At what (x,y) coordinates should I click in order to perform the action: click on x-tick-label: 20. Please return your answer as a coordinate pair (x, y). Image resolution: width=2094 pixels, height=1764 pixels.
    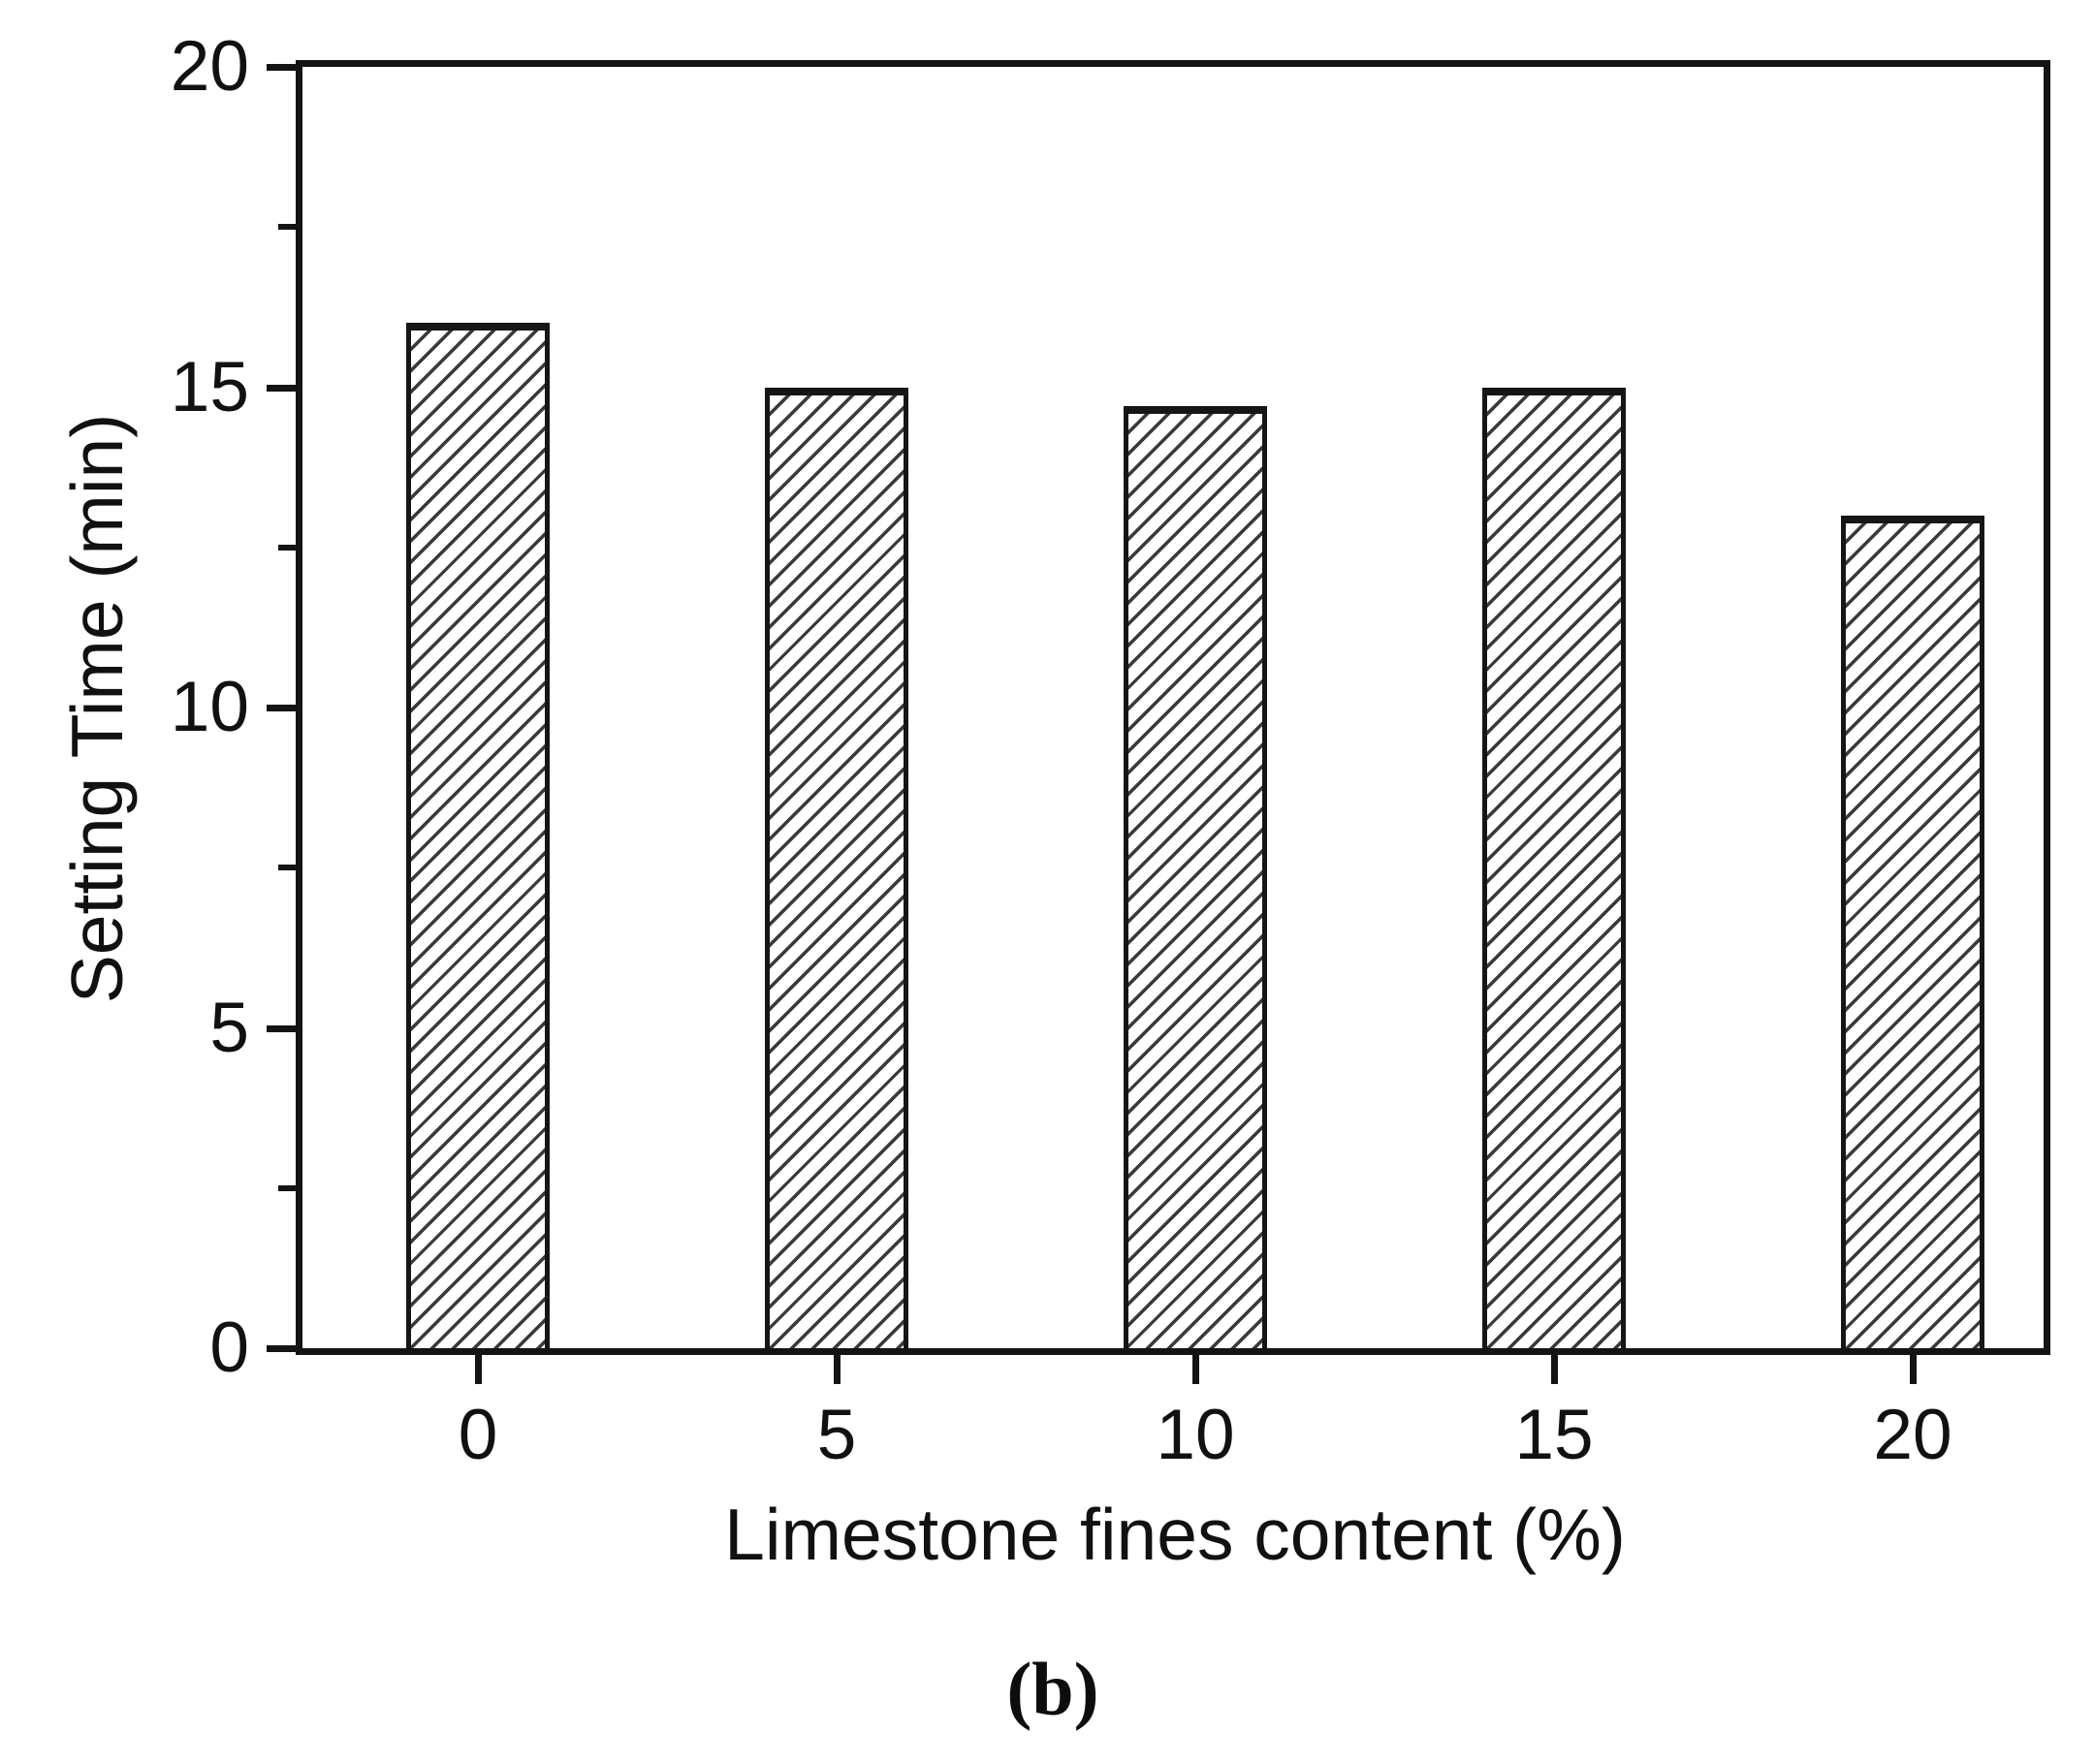
    Looking at the image, I should click on (1912, 1435).